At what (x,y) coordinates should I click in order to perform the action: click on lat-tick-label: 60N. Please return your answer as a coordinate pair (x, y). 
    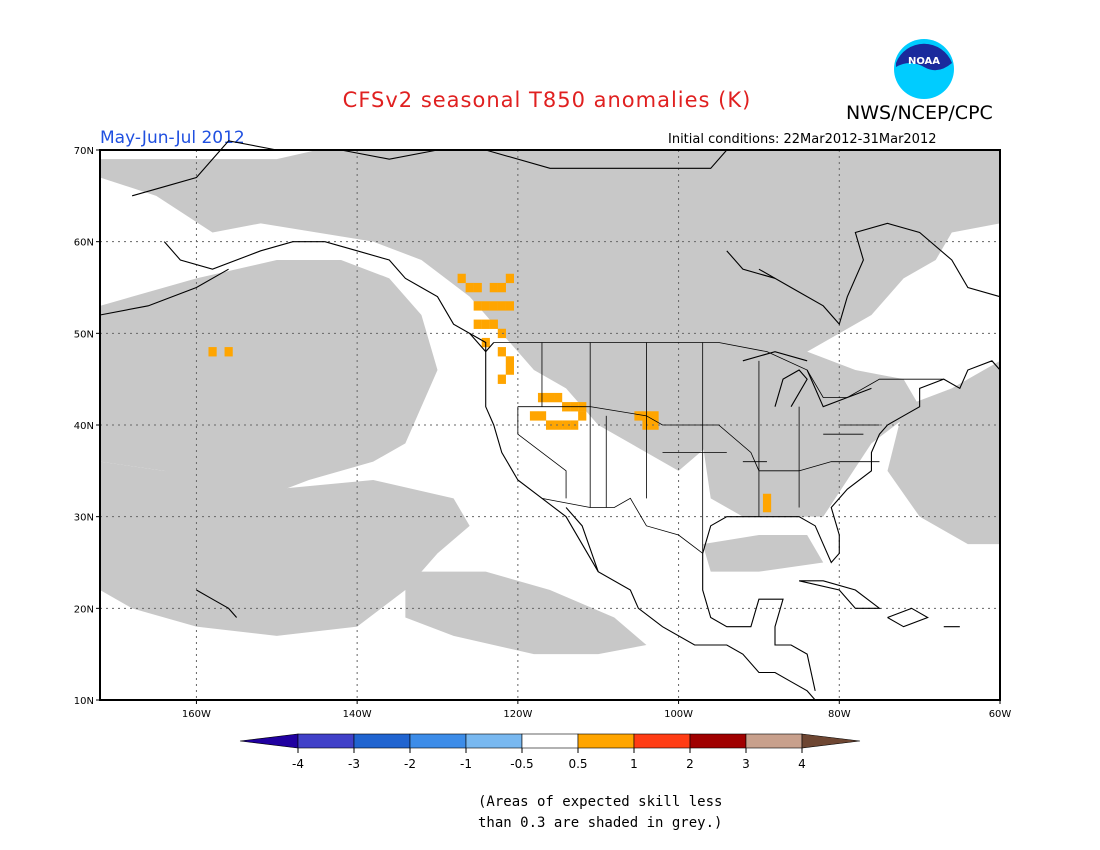
    Looking at the image, I should click on (84, 243).